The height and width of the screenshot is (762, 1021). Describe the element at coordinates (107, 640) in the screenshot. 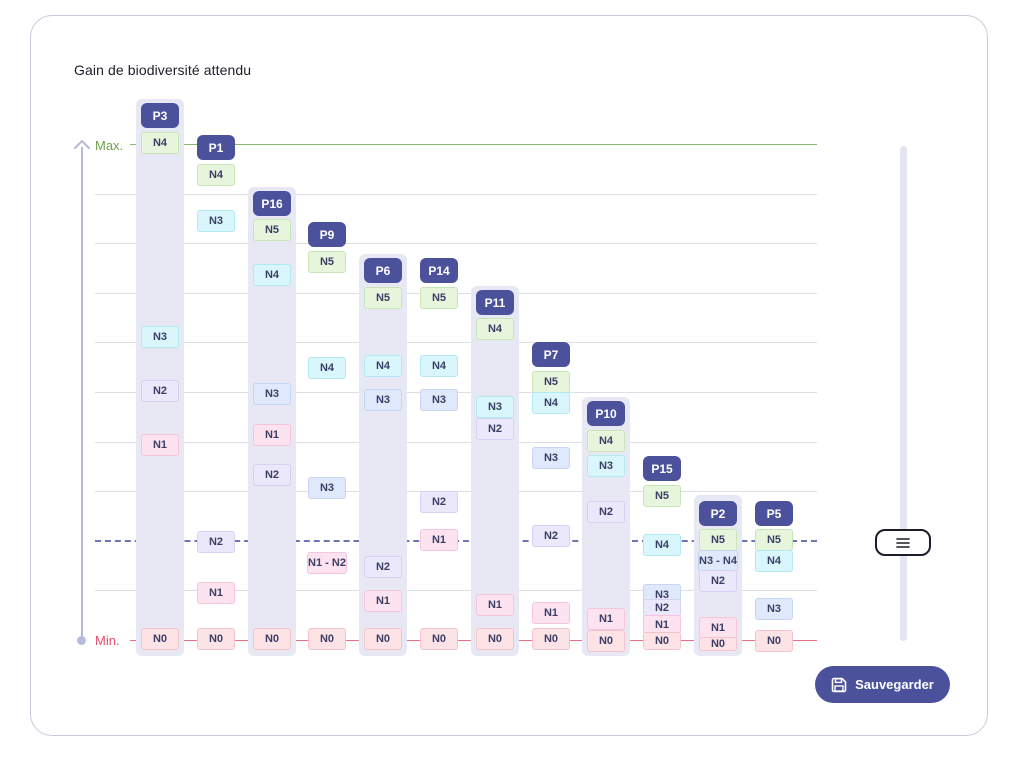

I see `axis-min-label: Min.` at that location.